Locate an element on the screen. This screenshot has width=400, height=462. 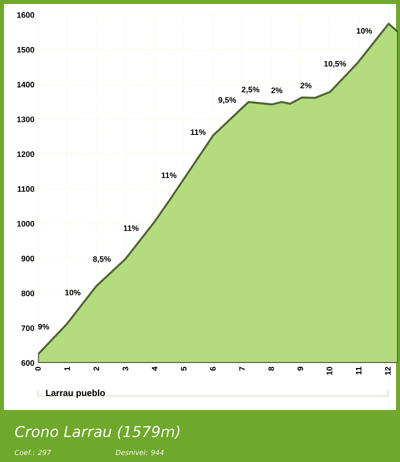
text: Larrau pueblo is located at coordinates (75, 393).